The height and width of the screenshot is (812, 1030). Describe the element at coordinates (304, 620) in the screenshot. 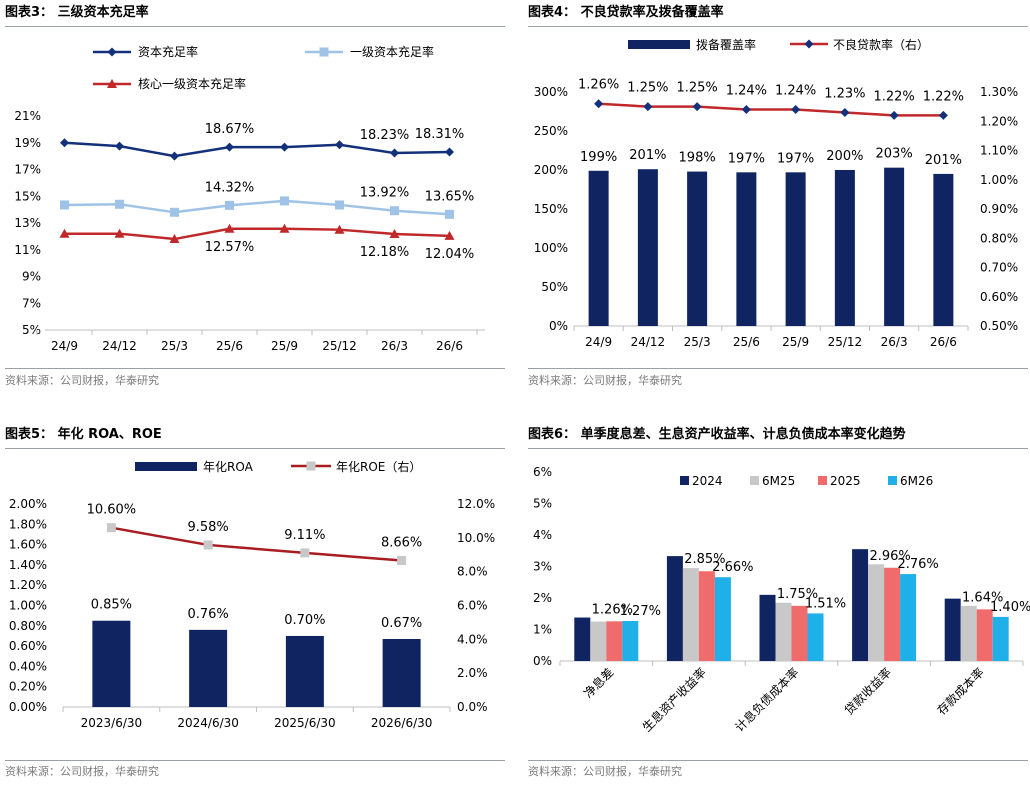

I see `bar-label: 0.70%` at that location.